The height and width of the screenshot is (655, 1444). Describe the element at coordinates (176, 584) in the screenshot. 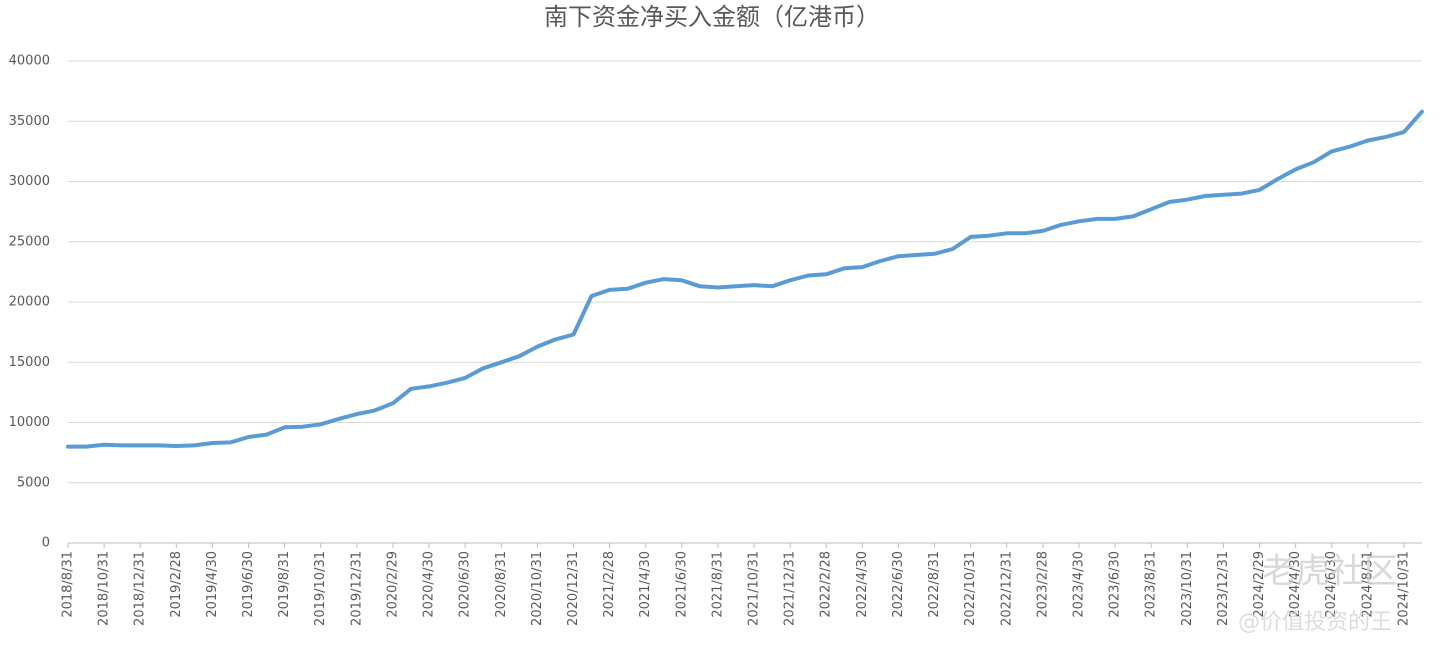

I see `x-tick-label: 2019/2/28` at that location.